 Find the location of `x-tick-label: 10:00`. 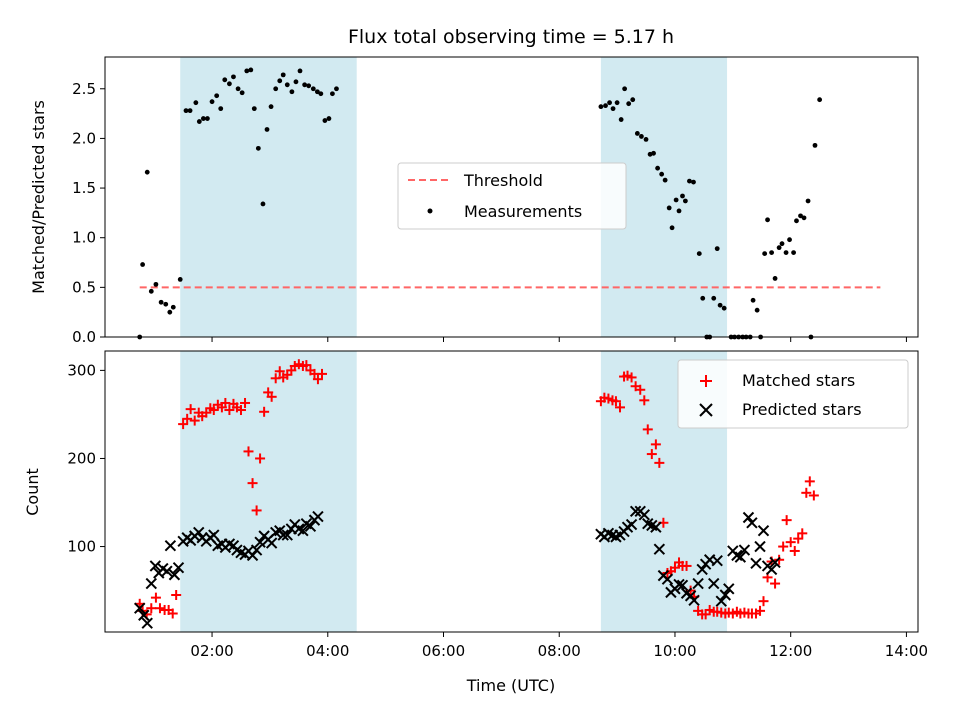

x-tick-label: 10:00 is located at coordinates (674, 651).